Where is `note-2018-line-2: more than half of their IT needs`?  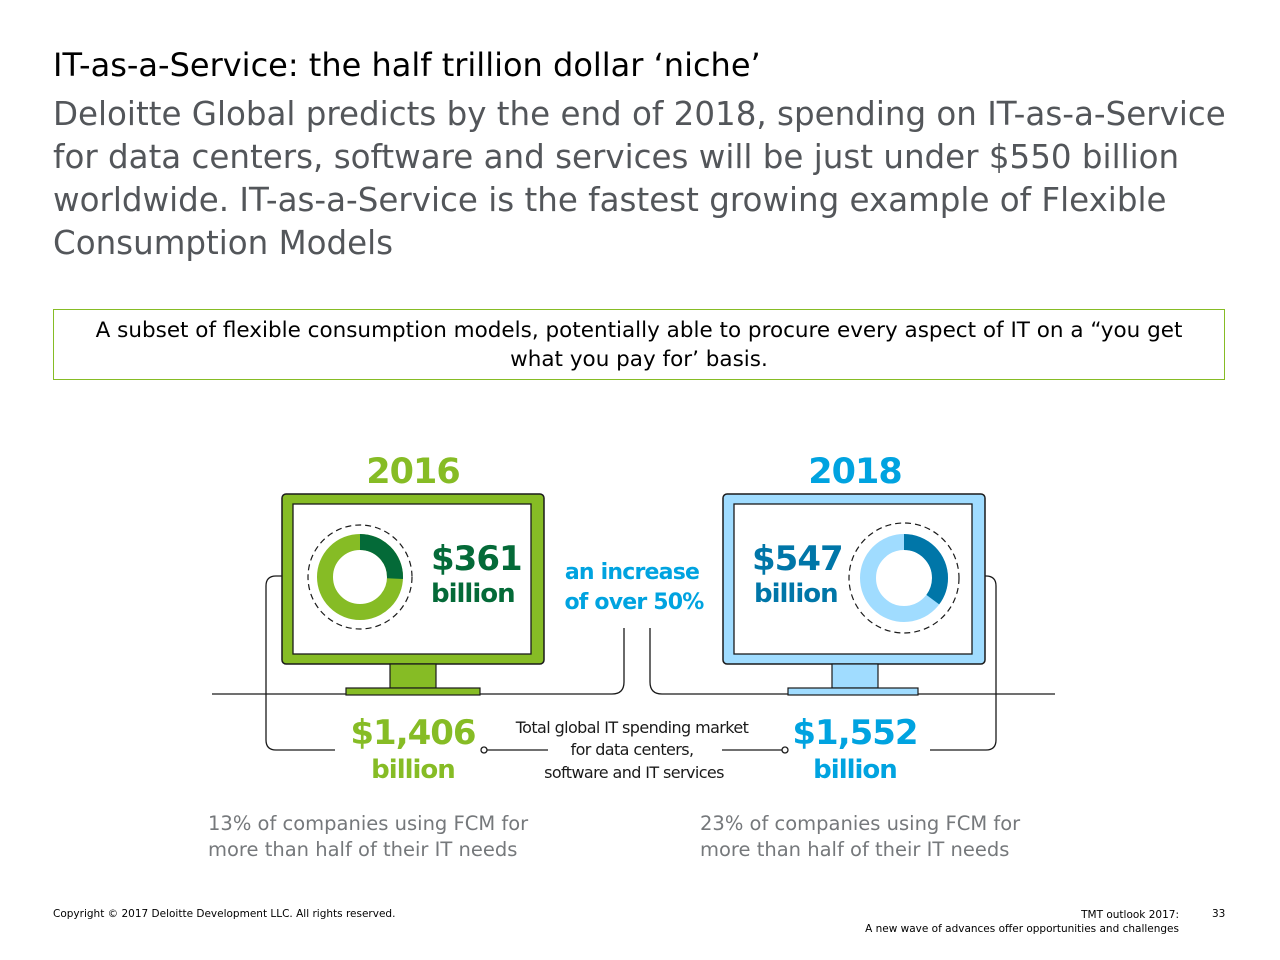
note-2018-line-2: more than half of their IT needs is located at coordinates (855, 849).